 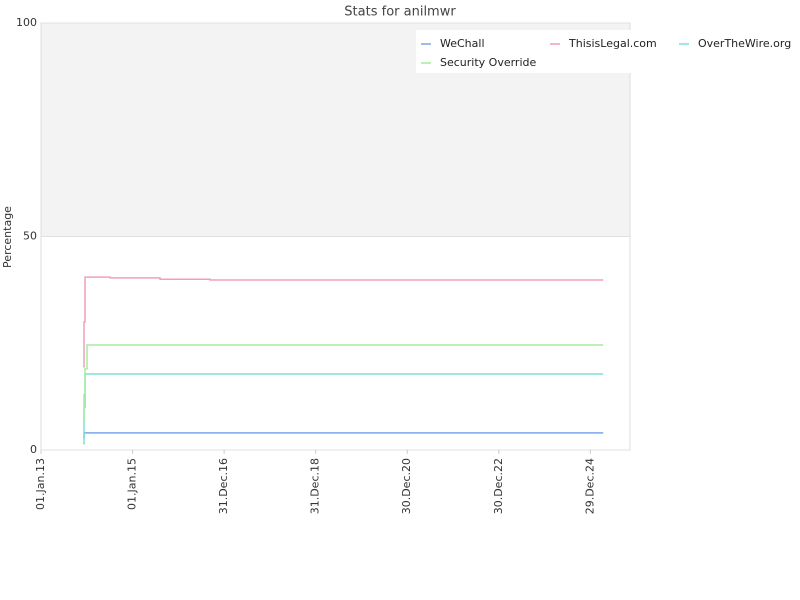 What do you see at coordinates (26, 22) in the screenshot?
I see `y-tick-label: 100` at bounding box center [26, 22].